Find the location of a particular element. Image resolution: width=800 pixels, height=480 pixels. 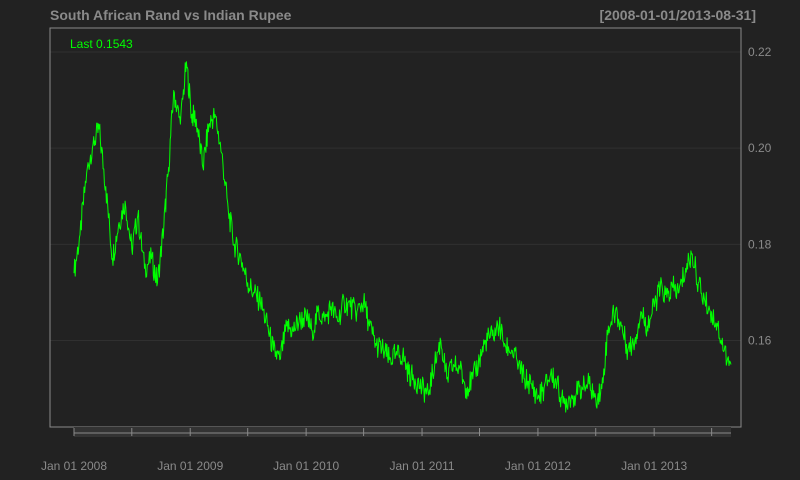

x-tick-label: Jan 01 2009 is located at coordinates (190, 466).